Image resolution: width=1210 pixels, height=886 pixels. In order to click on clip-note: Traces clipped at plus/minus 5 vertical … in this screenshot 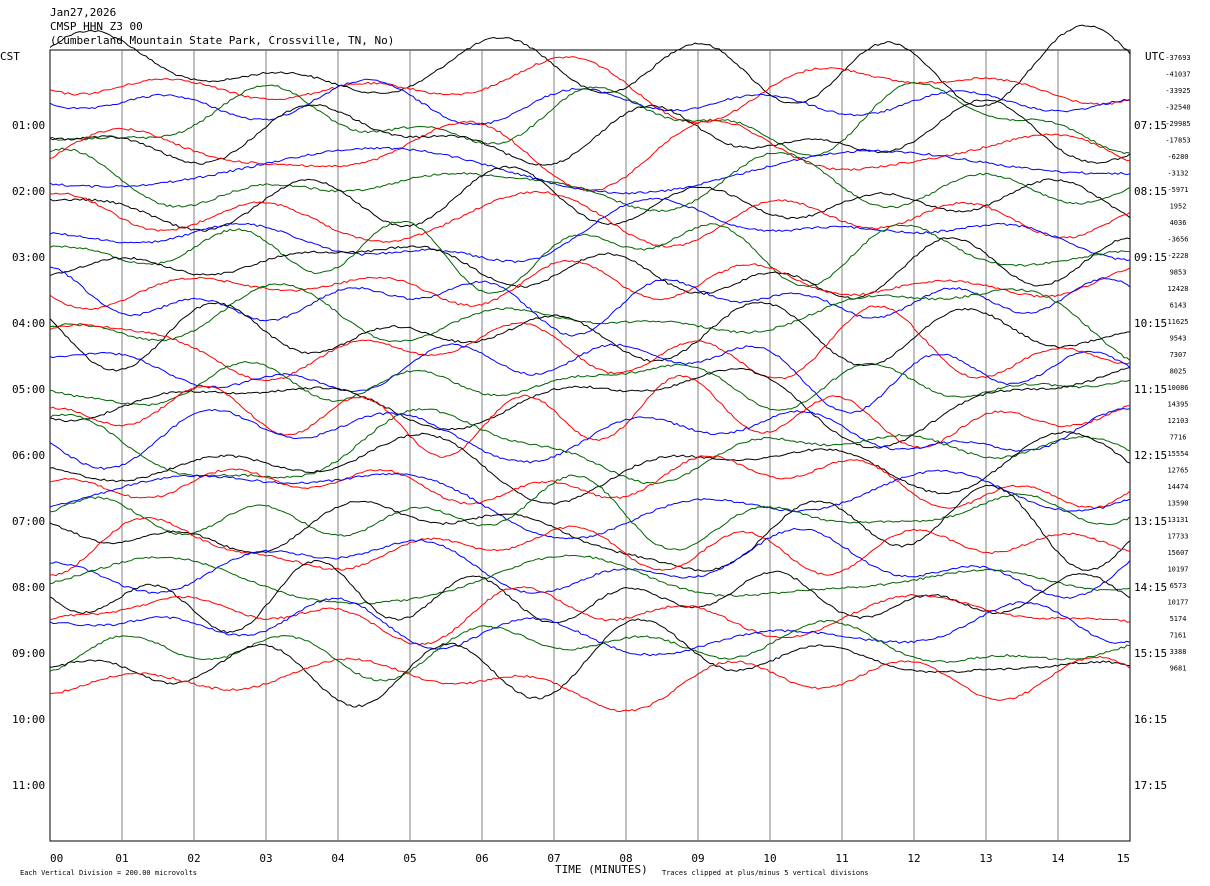, I will do `click(765, 873)`.